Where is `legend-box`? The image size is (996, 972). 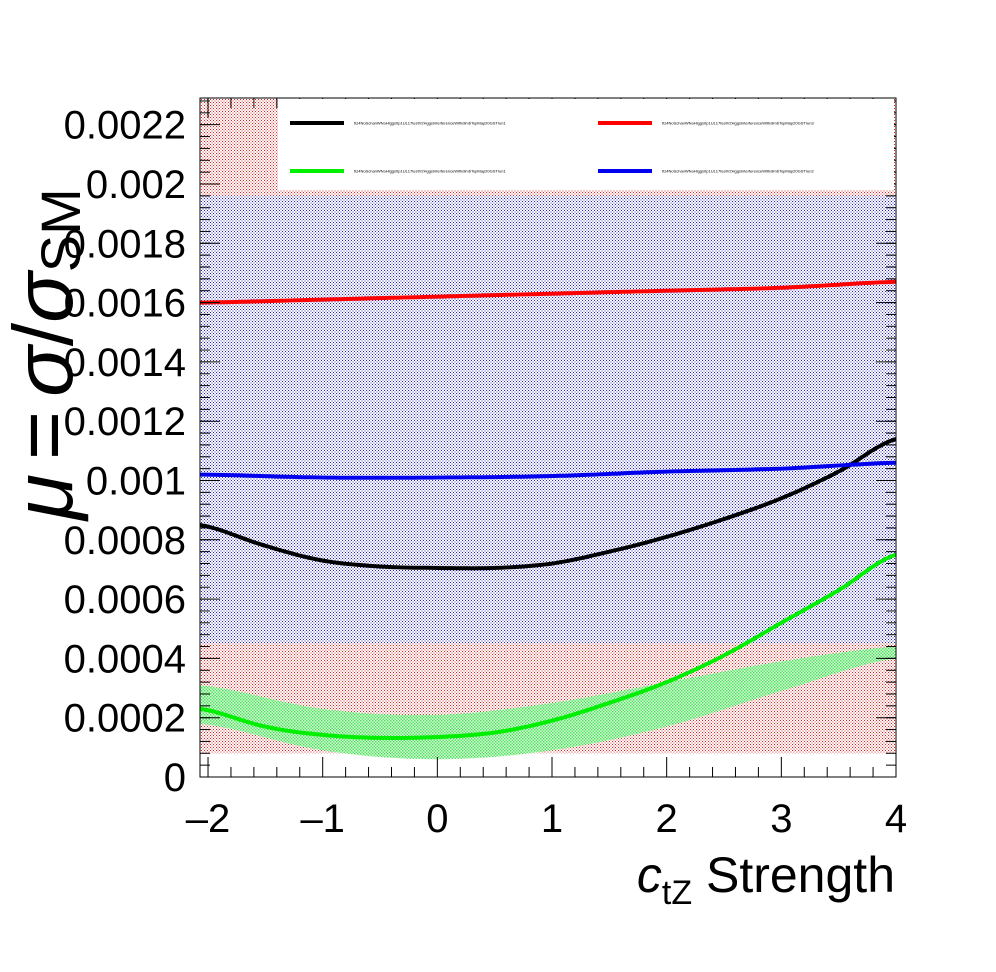
legend-box is located at coordinates (586, 144).